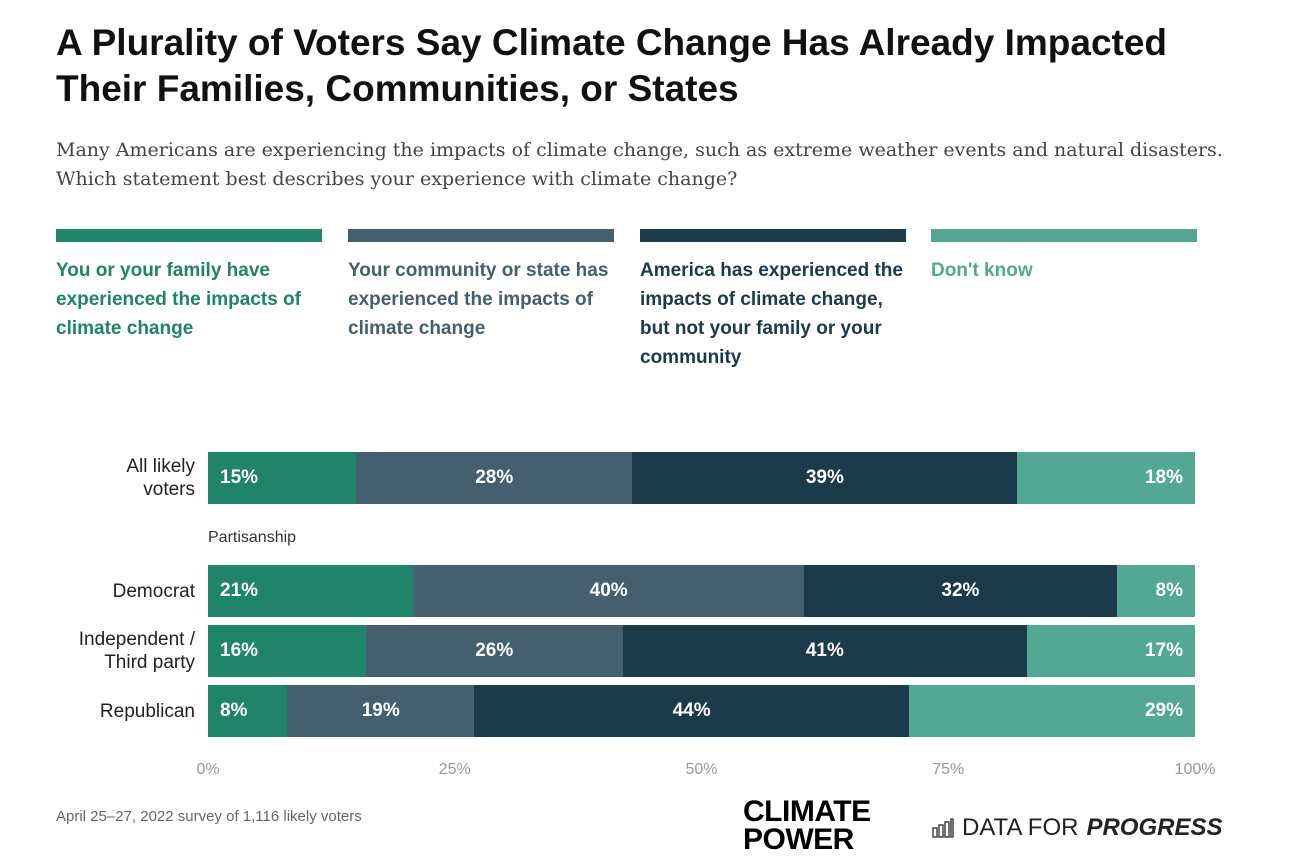 This screenshot has height=868, width=1302. Describe the element at coordinates (1163, 650) in the screenshot. I see `data-label: 17%` at that location.